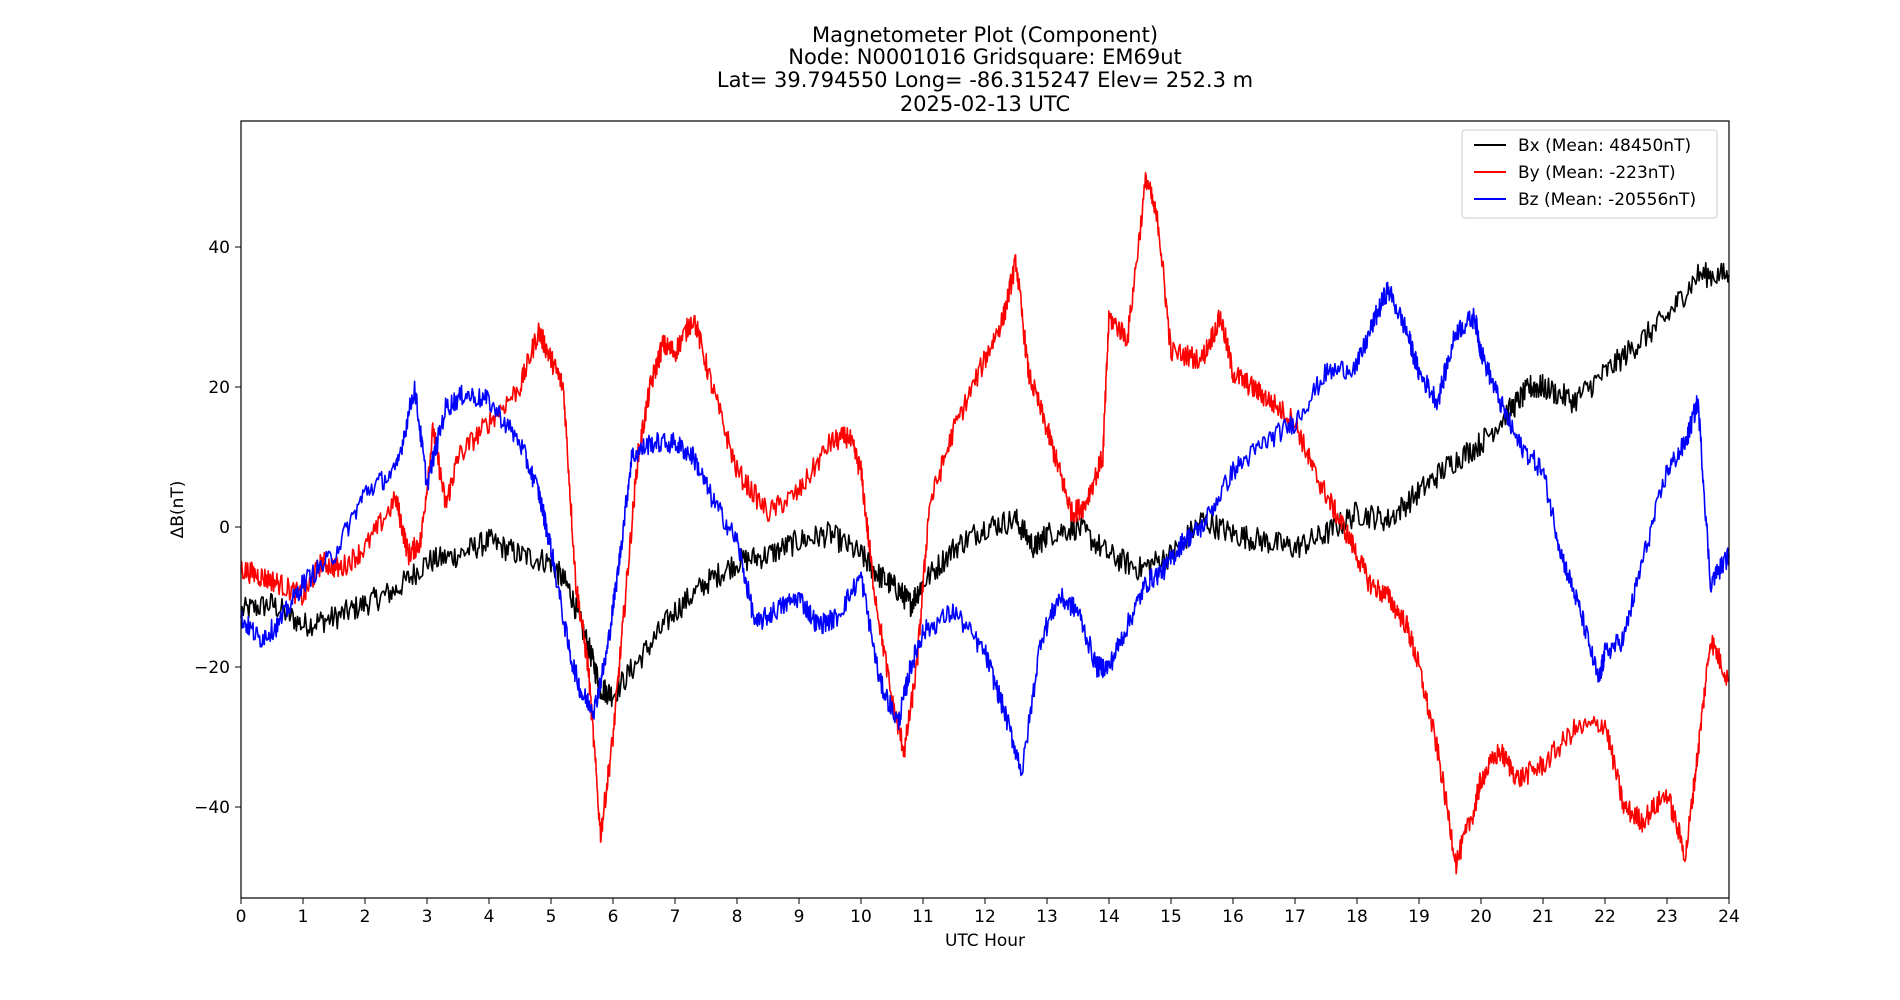 Image resolution: width=1900 pixels, height=1000 pixels. I want to click on y-tick-label: 40, so click(219, 248).